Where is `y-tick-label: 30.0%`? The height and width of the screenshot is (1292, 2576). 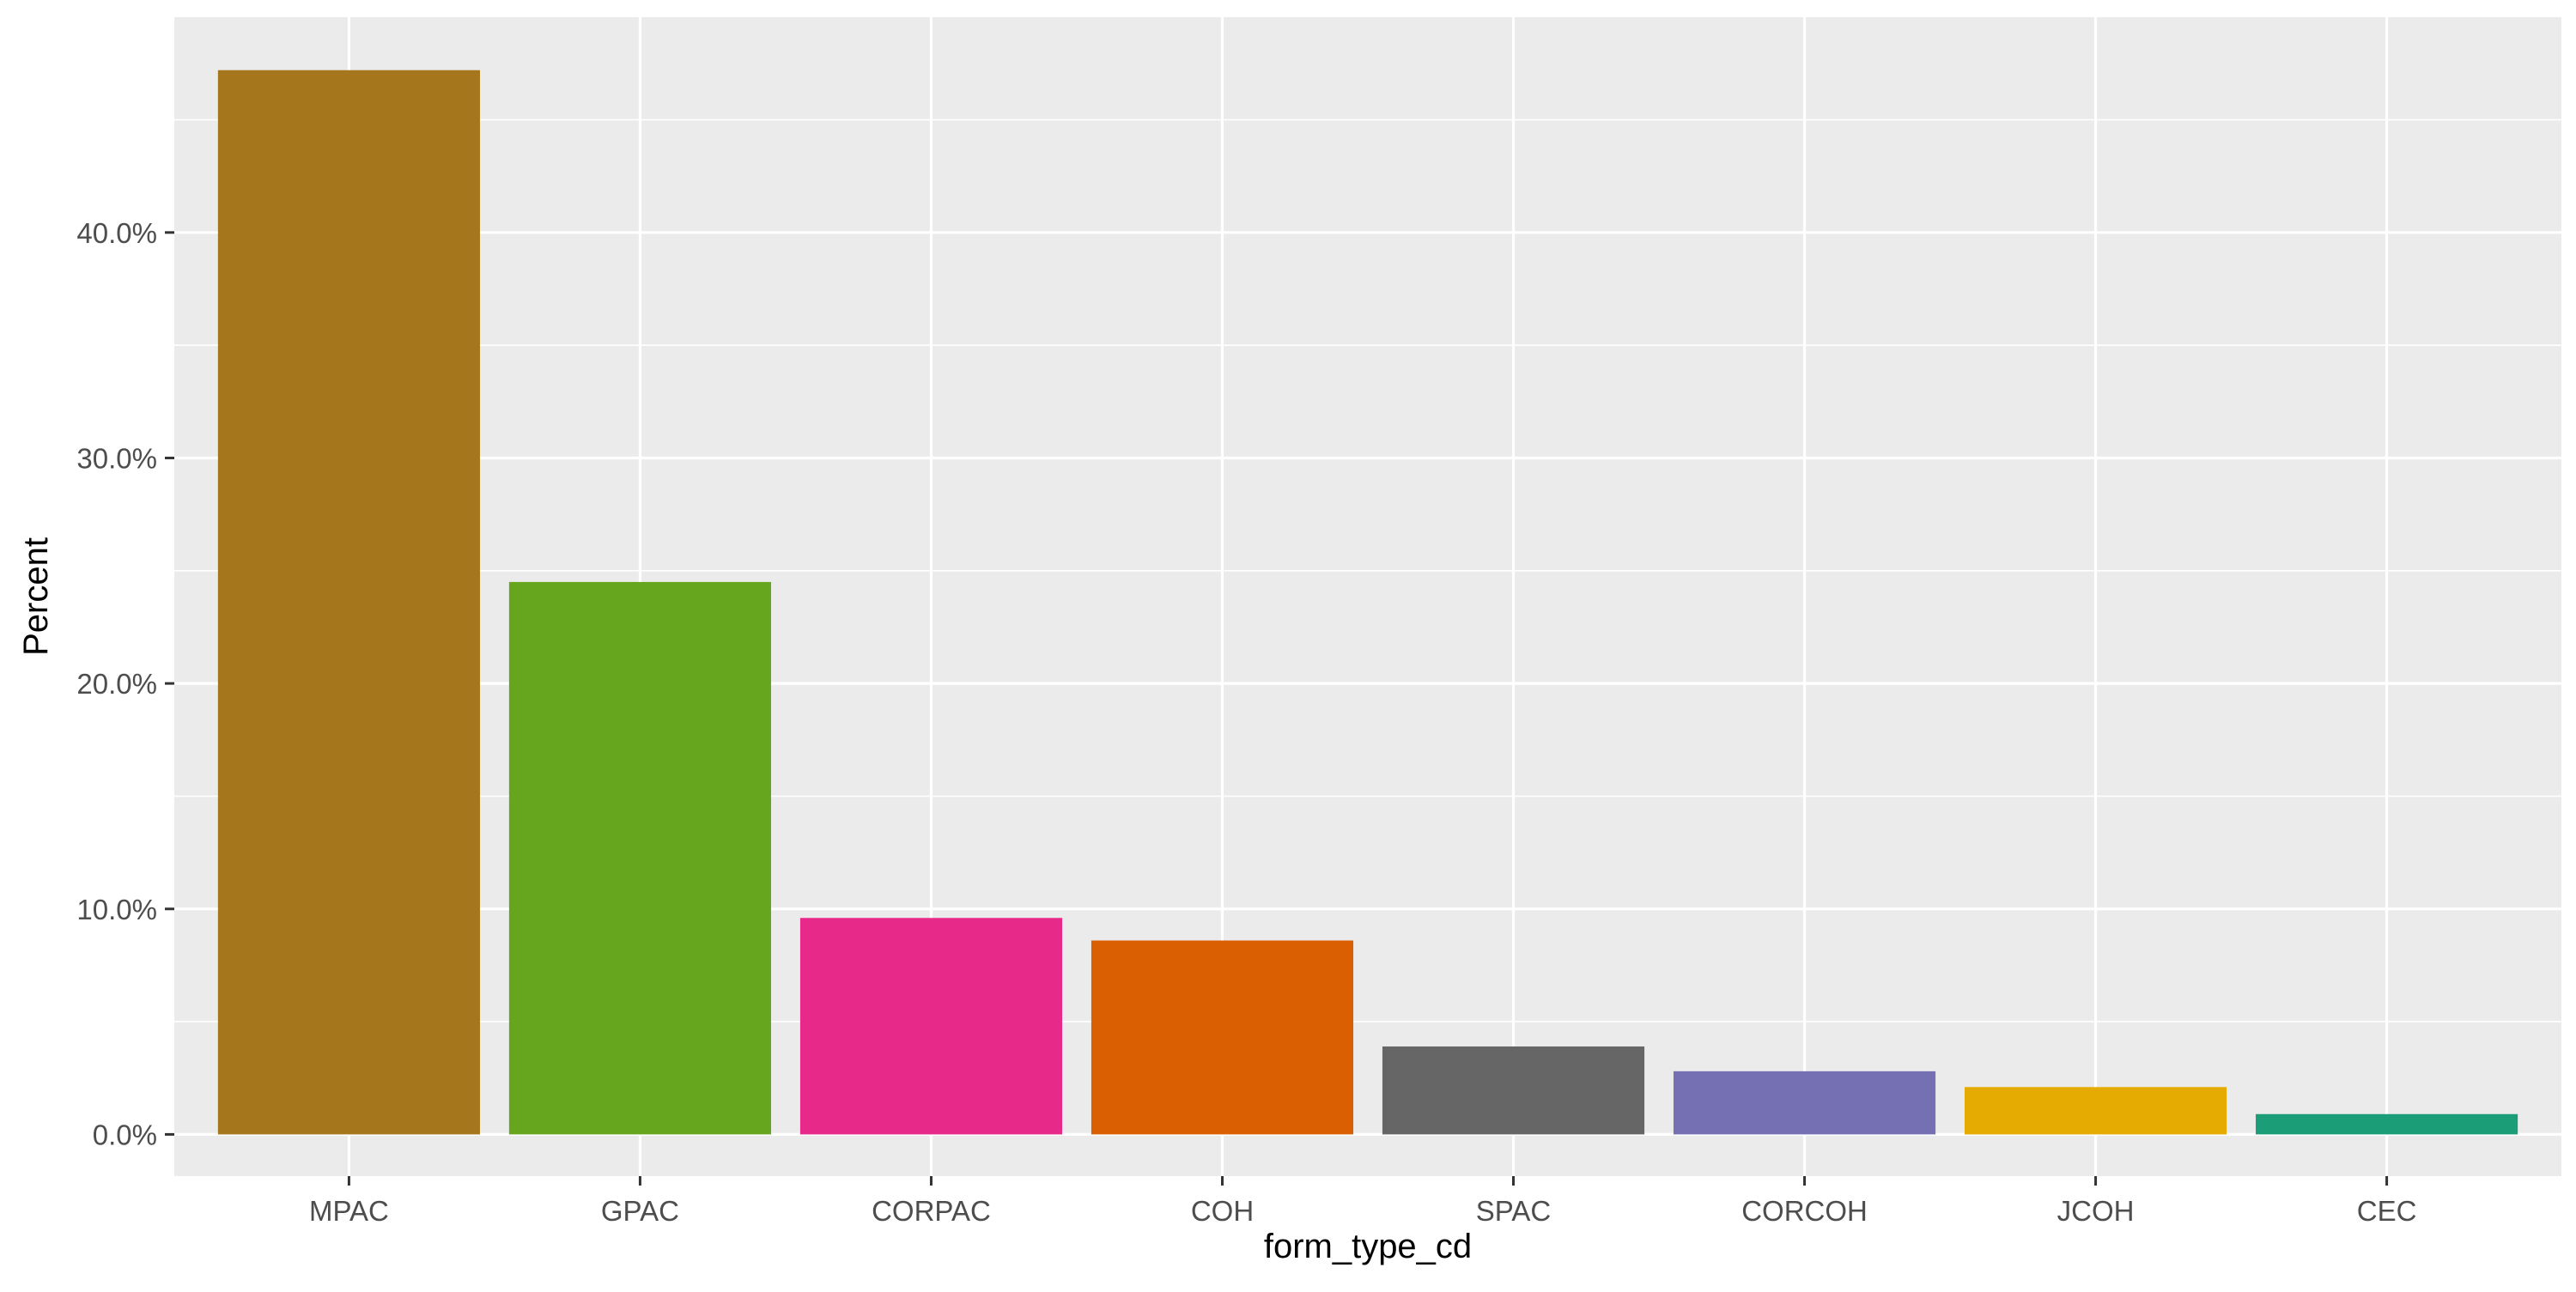 y-tick-label: 30.0% is located at coordinates (117, 458).